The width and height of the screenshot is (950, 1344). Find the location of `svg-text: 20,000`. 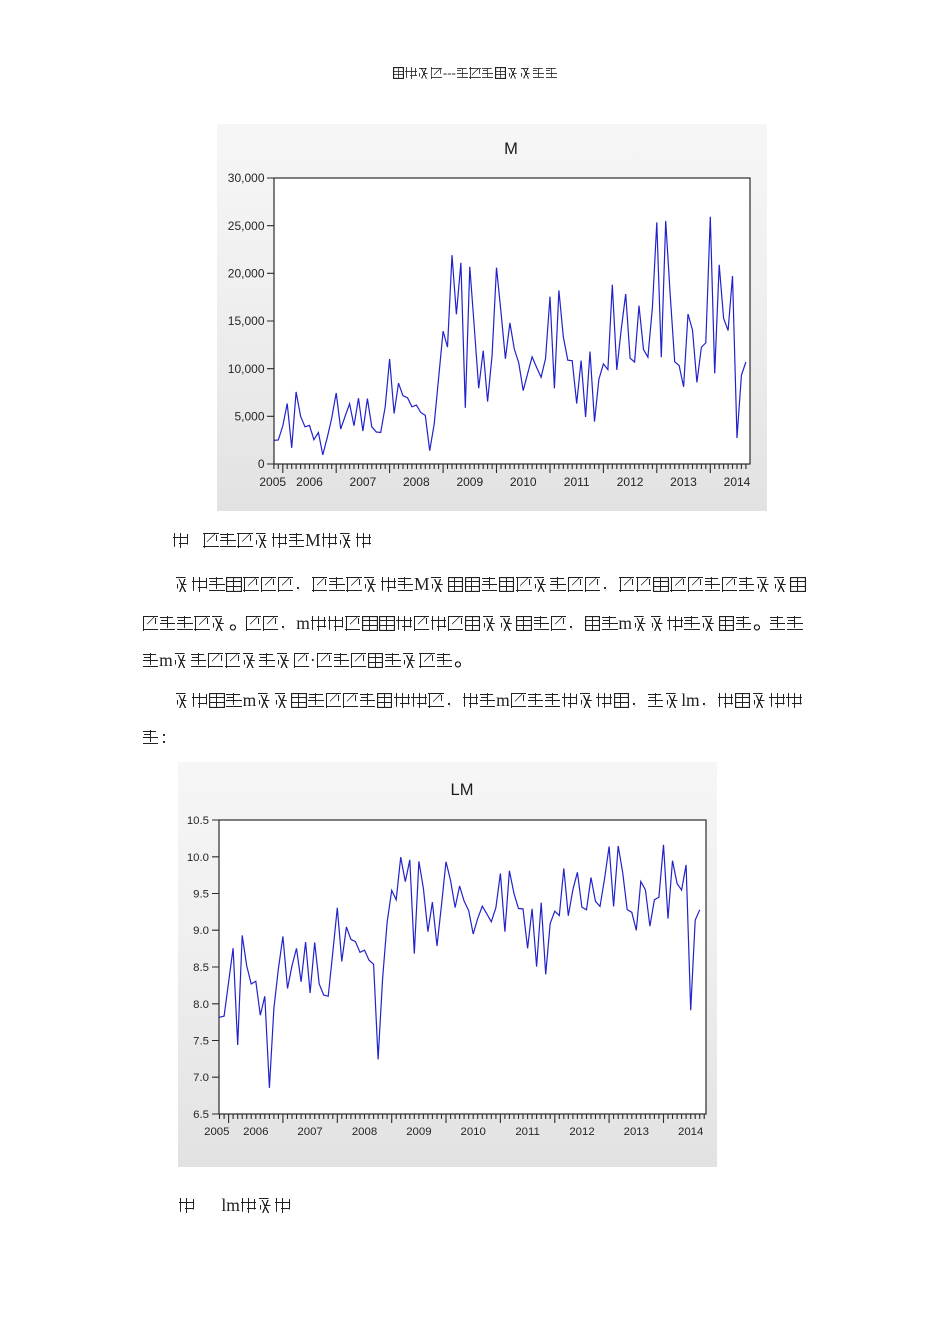

svg-text: 20,000 is located at coordinates (246, 274).